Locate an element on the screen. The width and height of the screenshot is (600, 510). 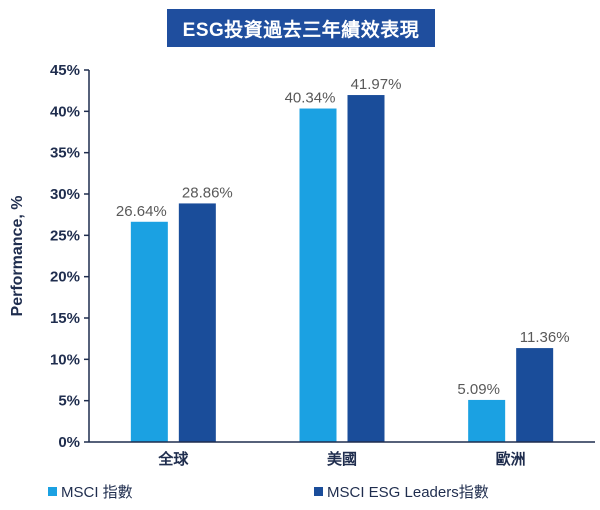
y-tick-label: 10% is located at coordinates (65, 359).